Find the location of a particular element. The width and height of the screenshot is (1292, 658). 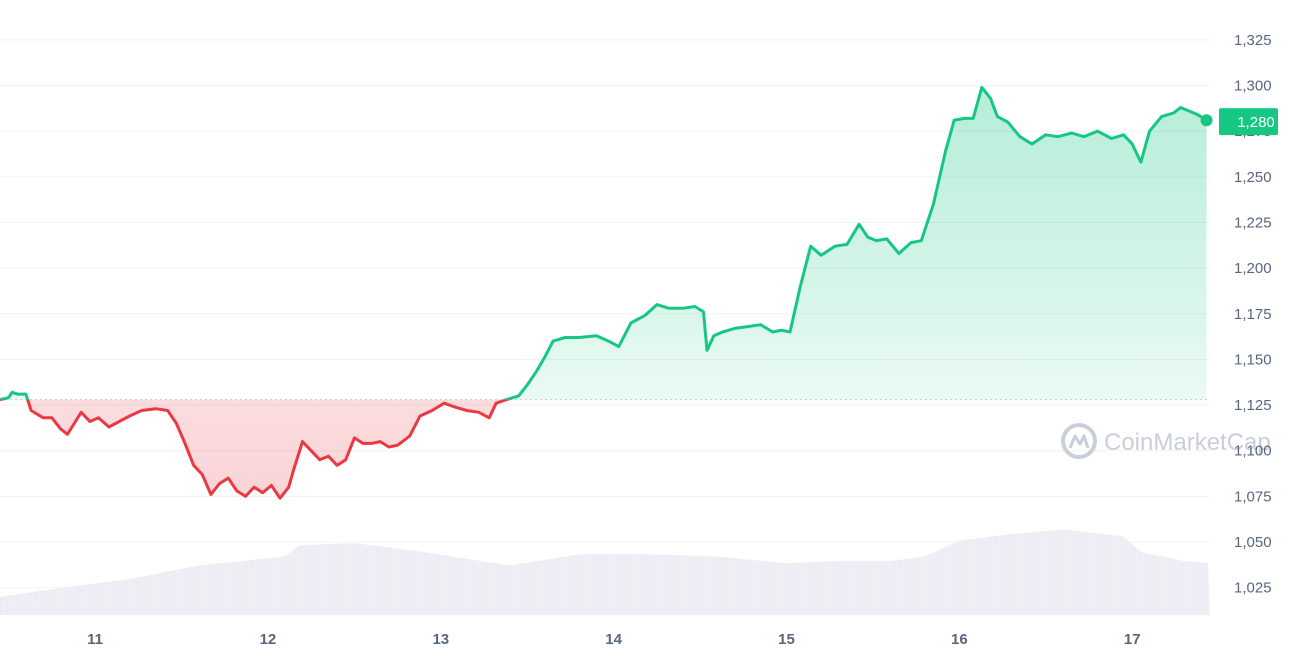

y-tick-label: 1,100 is located at coordinates (1253, 451).